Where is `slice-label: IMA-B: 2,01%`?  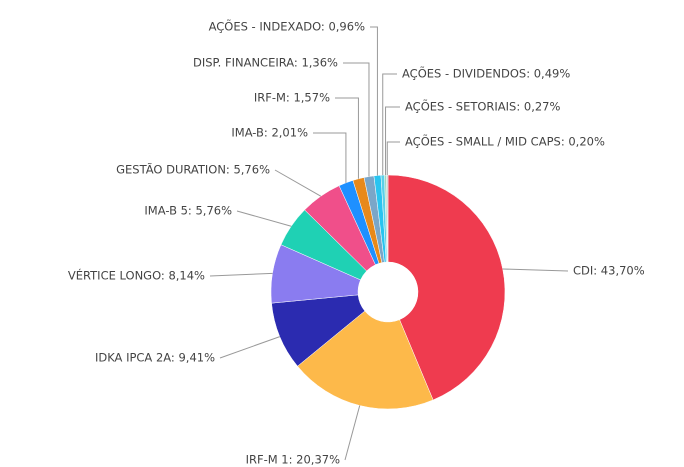 slice-label: IMA-B: 2,01% is located at coordinates (269, 133).